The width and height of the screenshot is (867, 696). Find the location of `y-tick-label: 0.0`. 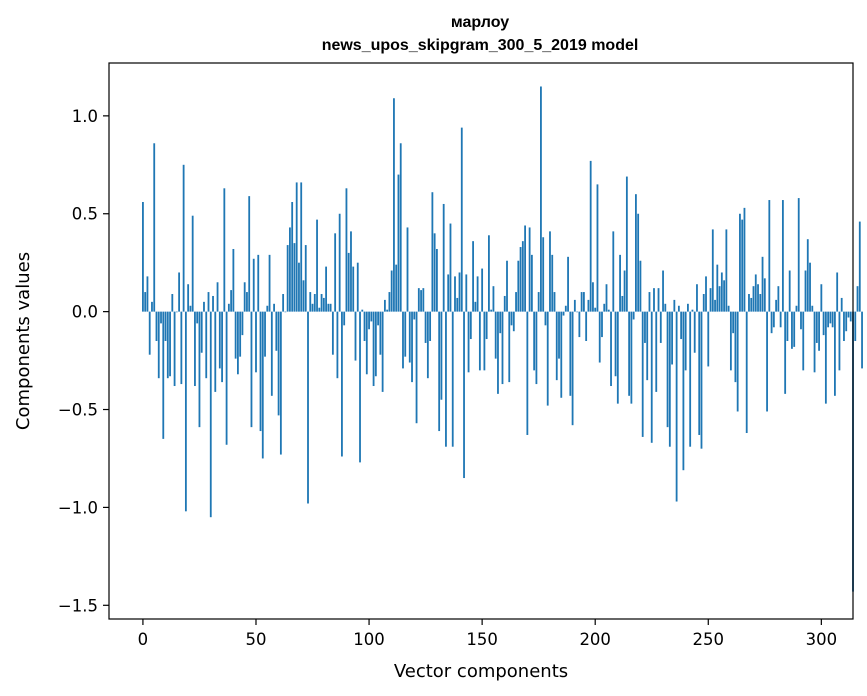

y-tick-label: 0.0 is located at coordinates (85, 312).